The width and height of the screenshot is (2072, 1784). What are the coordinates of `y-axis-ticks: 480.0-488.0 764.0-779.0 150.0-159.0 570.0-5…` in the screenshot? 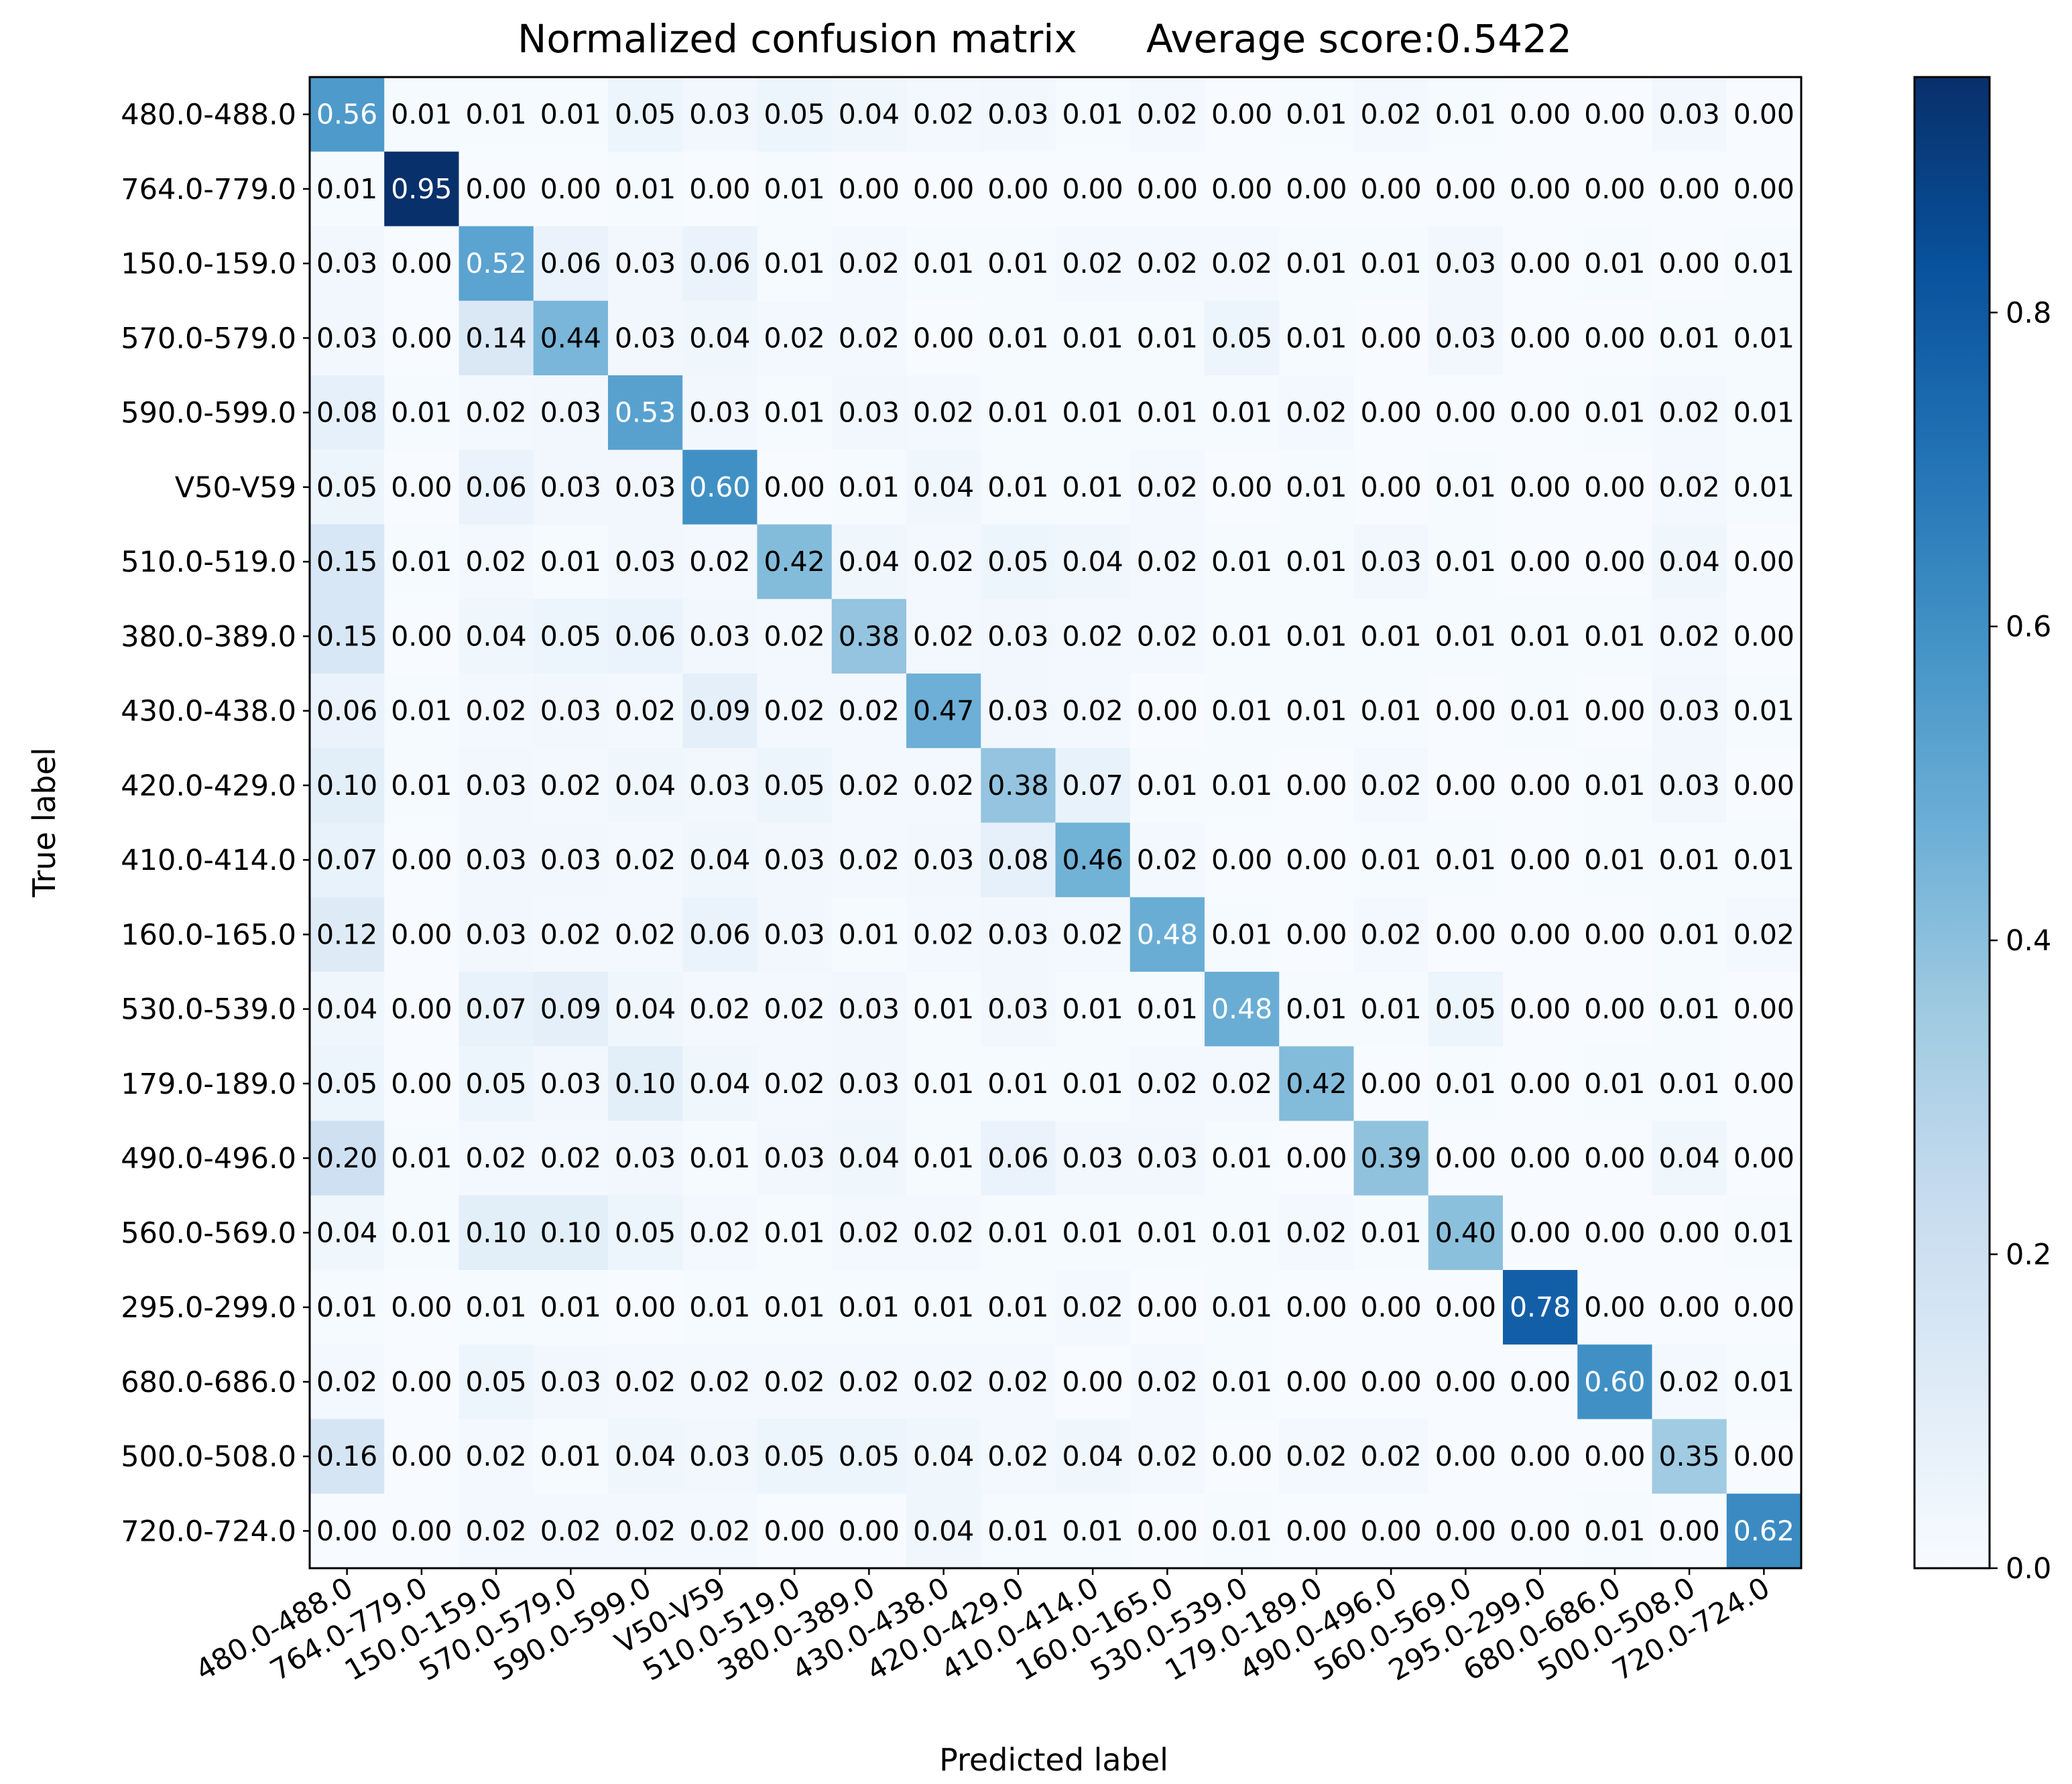 It's located at (215, 823).